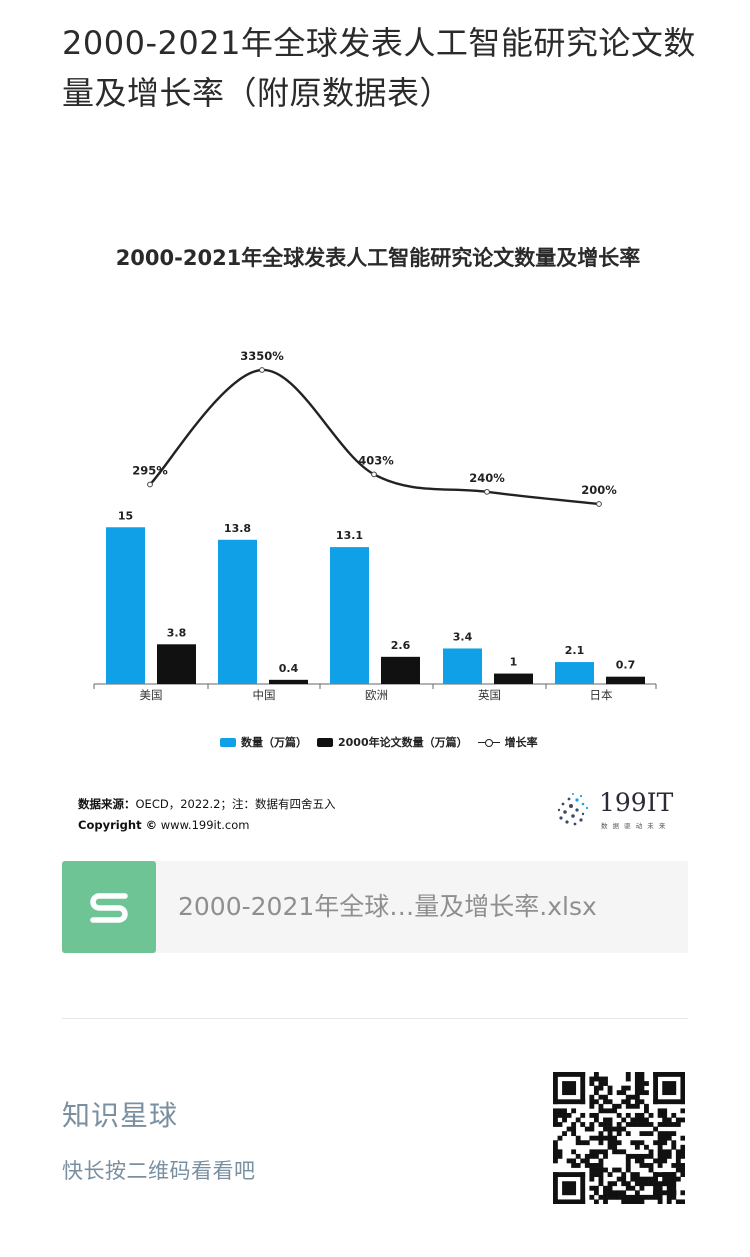 The width and height of the screenshot is (750, 1257). I want to click on bar-2000-label-3: 1, so click(514, 662).